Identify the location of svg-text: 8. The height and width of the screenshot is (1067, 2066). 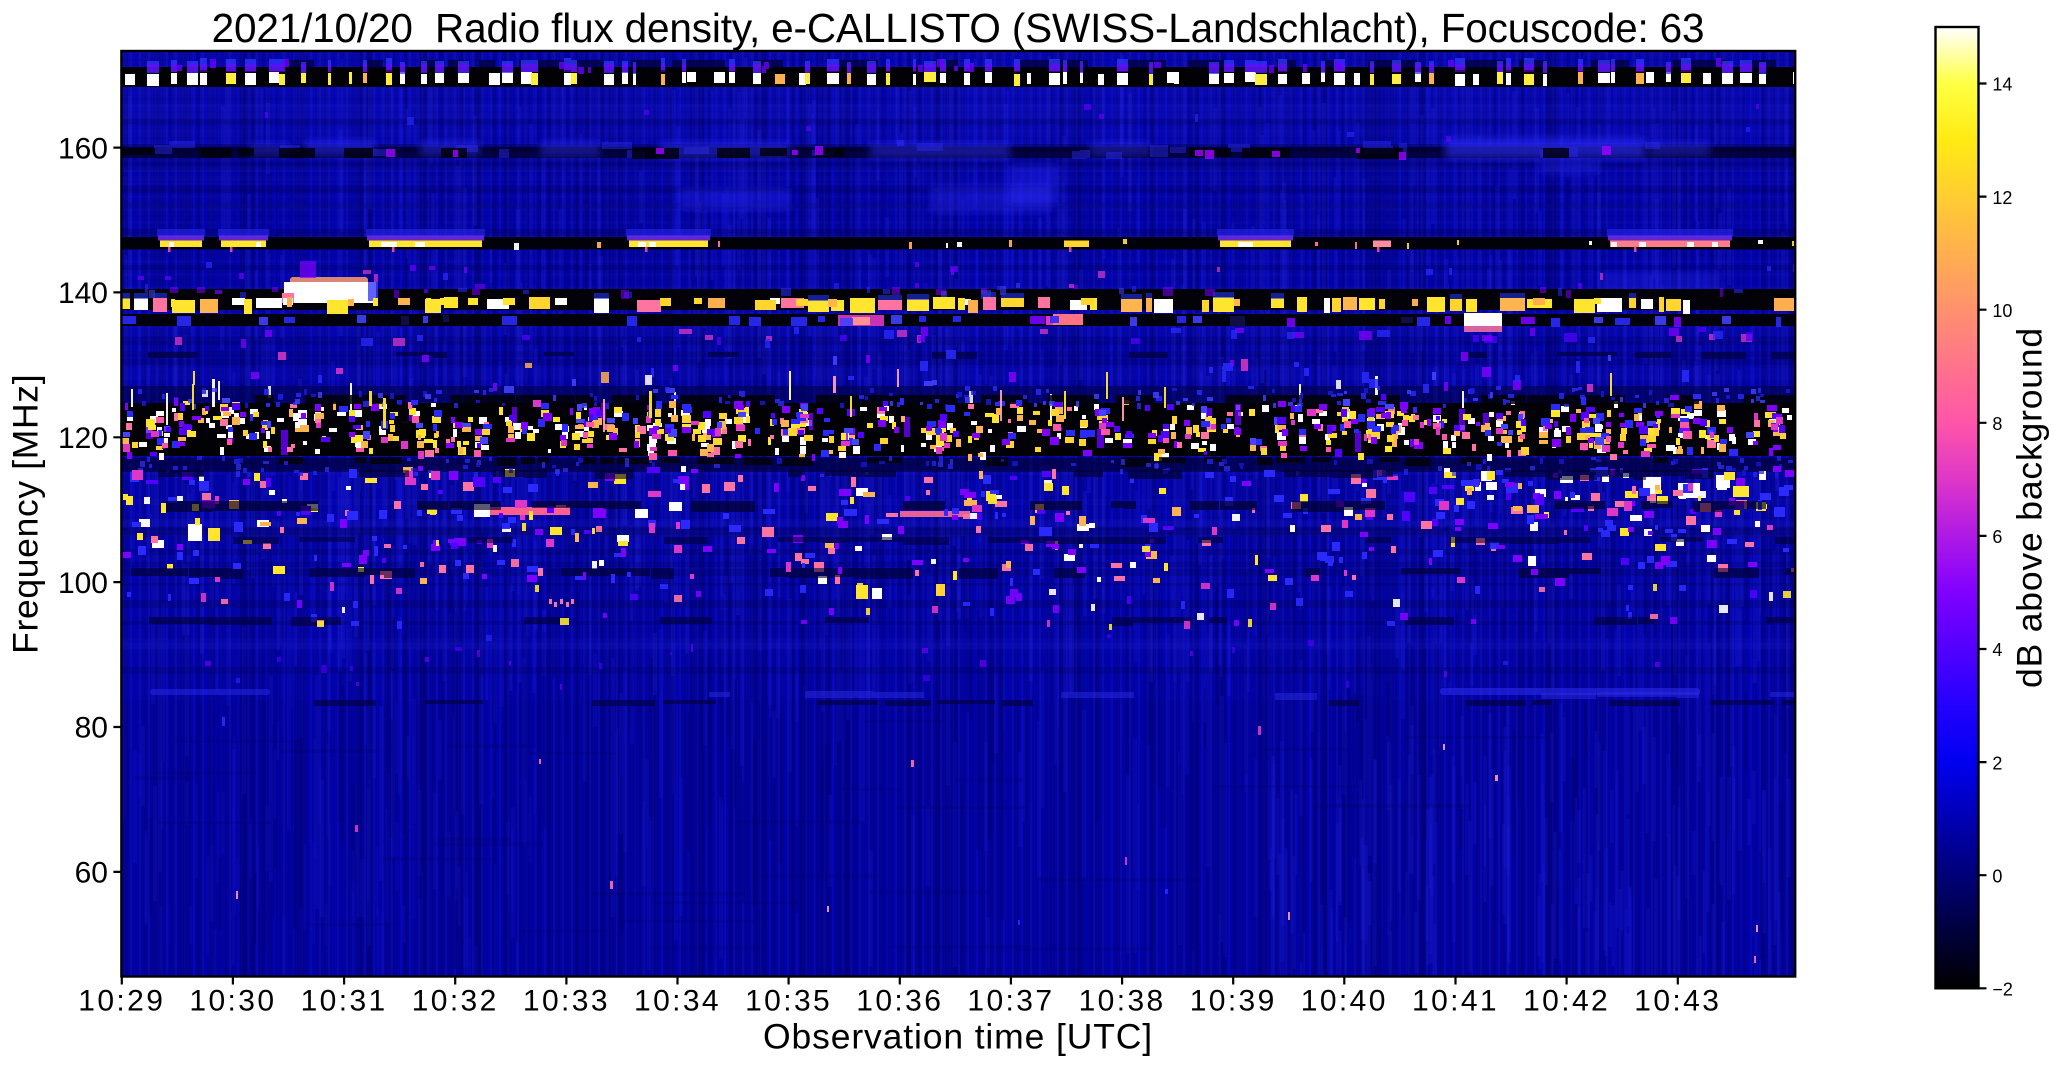
(1997, 424).